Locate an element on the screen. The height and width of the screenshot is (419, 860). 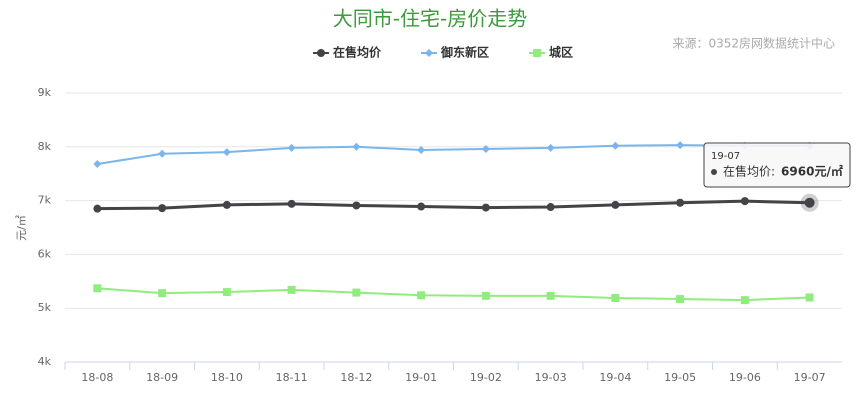
tooltip-dot is located at coordinates (714, 172).